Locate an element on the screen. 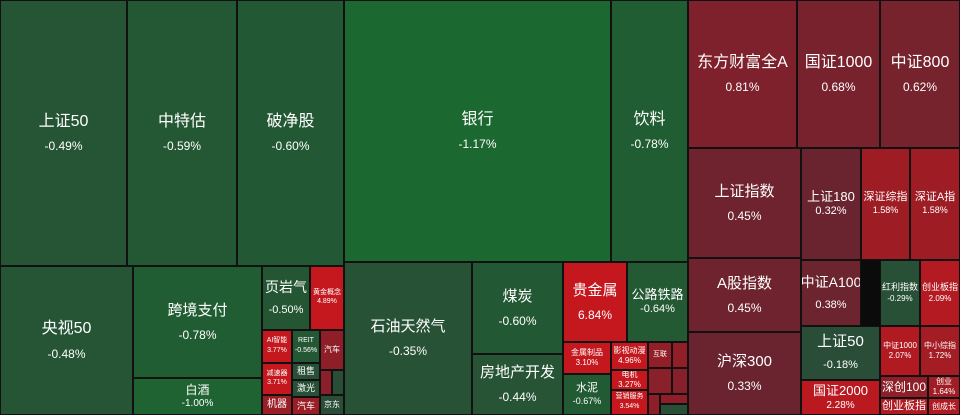 The height and width of the screenshot is (415, 960). tile-name: 煤炭 is located at coordinates (517, 296).